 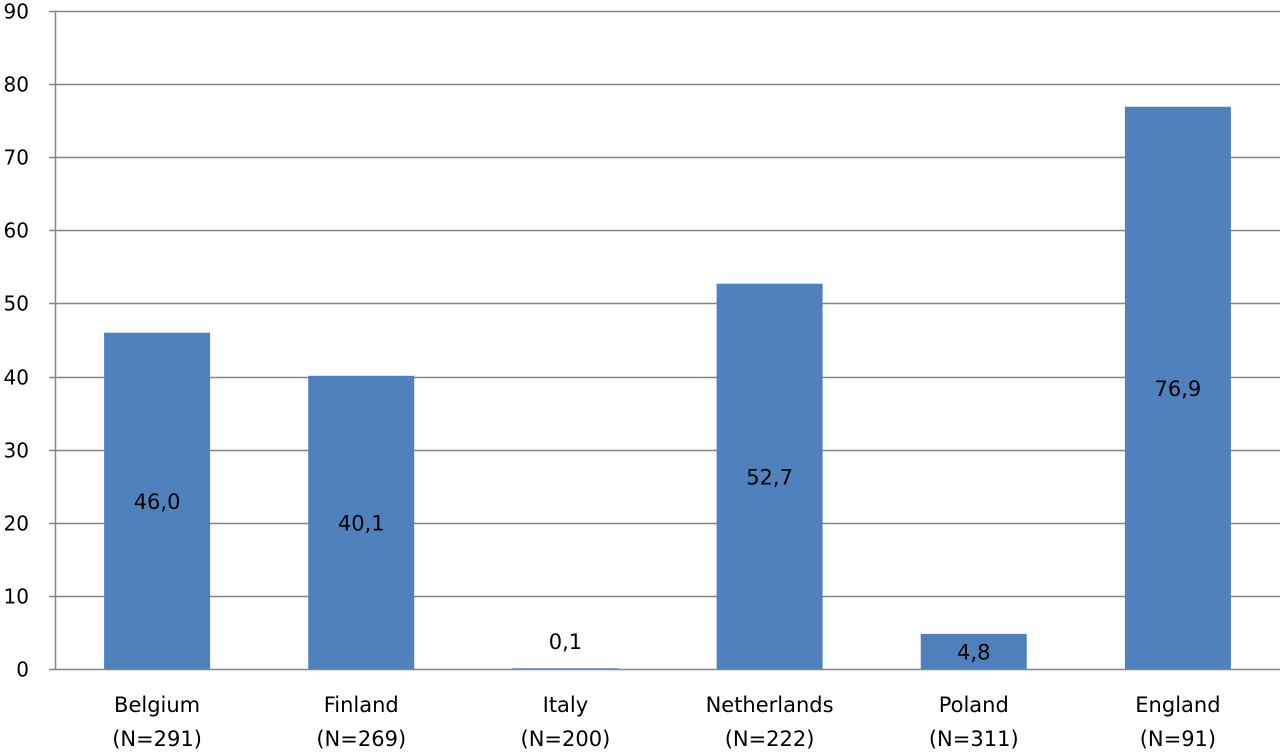 I want to click on x-category-sublabel: (N=269), so click(x=361, y=739).